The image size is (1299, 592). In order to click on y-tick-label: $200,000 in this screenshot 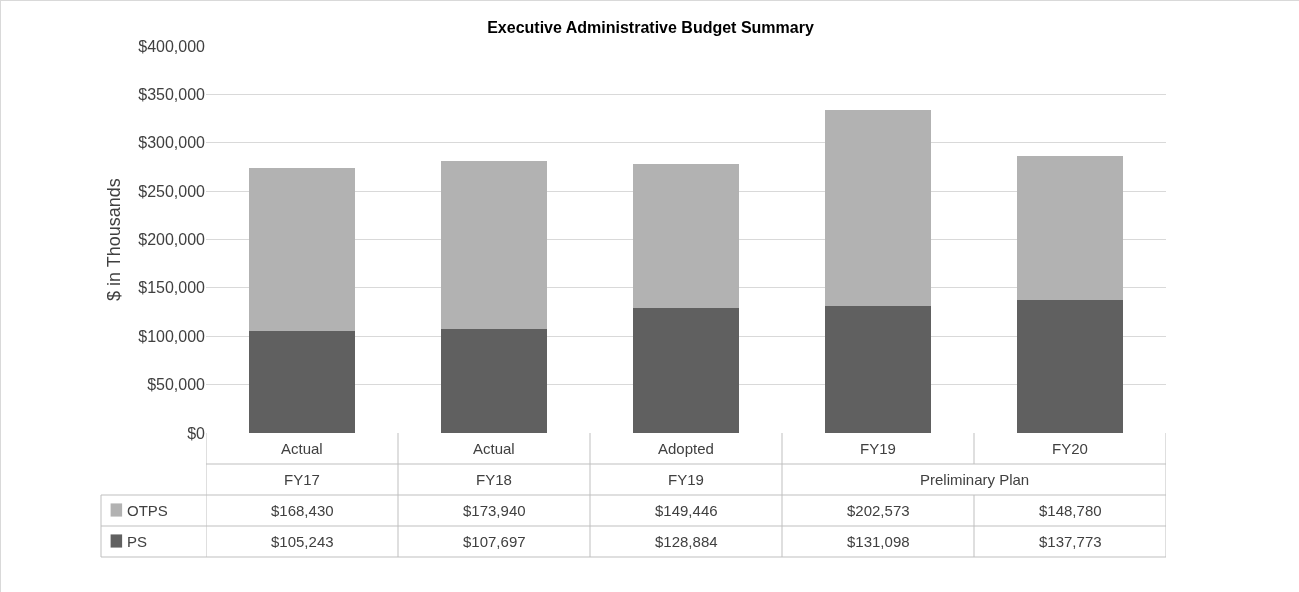, I will do `click(172, 240)`.